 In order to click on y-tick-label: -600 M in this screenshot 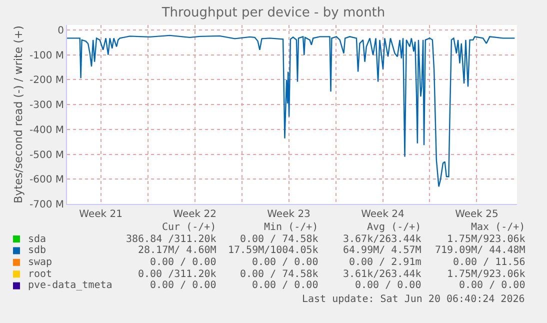, I will do `click(46, 180)`.